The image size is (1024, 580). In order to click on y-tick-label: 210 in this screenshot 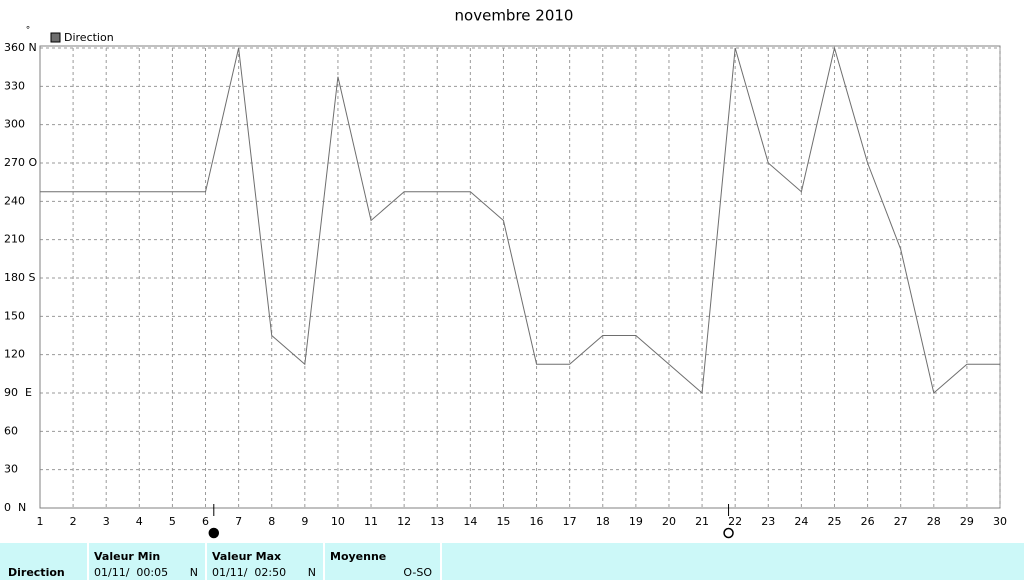, I will do `click(14, 239)`.